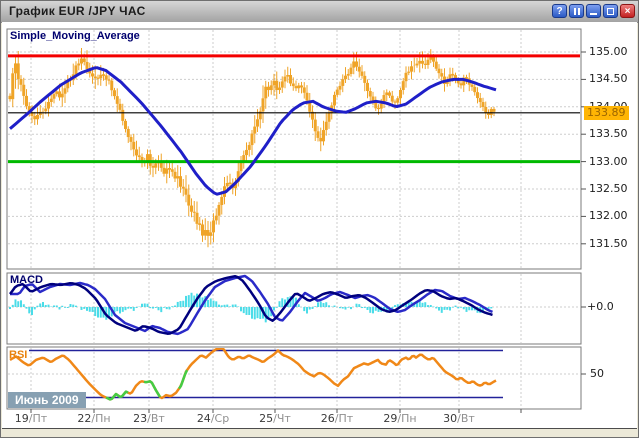 The width and height of the screenshot is (639, 438). Describe the element at coordinates (608, 79) in the screenshot. I see `price-tick-label: 134.50` at that location.